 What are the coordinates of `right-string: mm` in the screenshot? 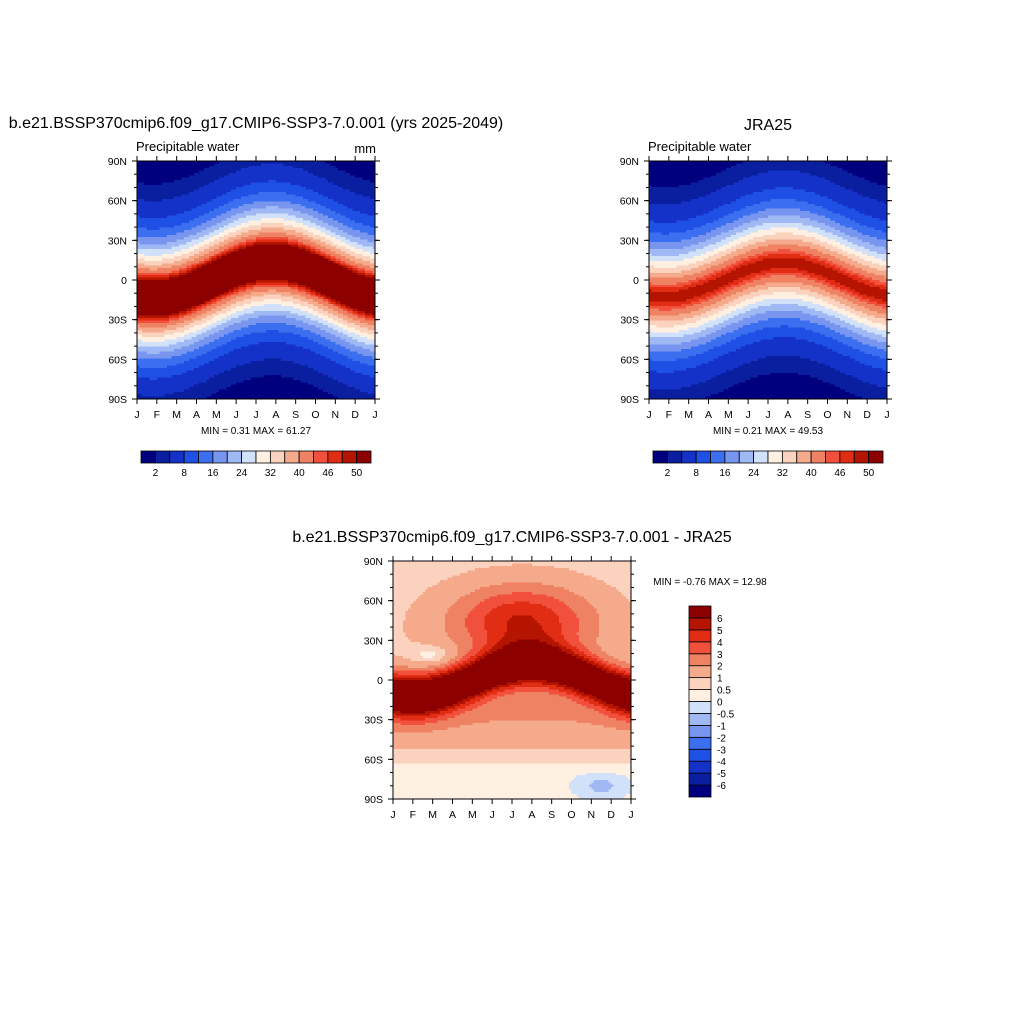 It's located at (365, 148).